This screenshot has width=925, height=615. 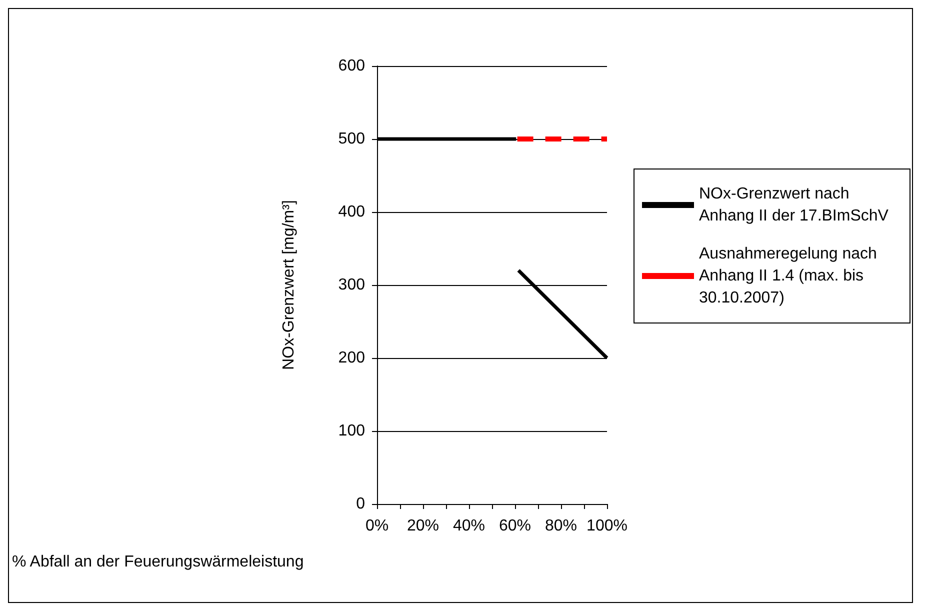 What do you see at coordinates (361, 504) in the screenshot?
I see `y-tick-label: 0` at bounding box center [361, 504].